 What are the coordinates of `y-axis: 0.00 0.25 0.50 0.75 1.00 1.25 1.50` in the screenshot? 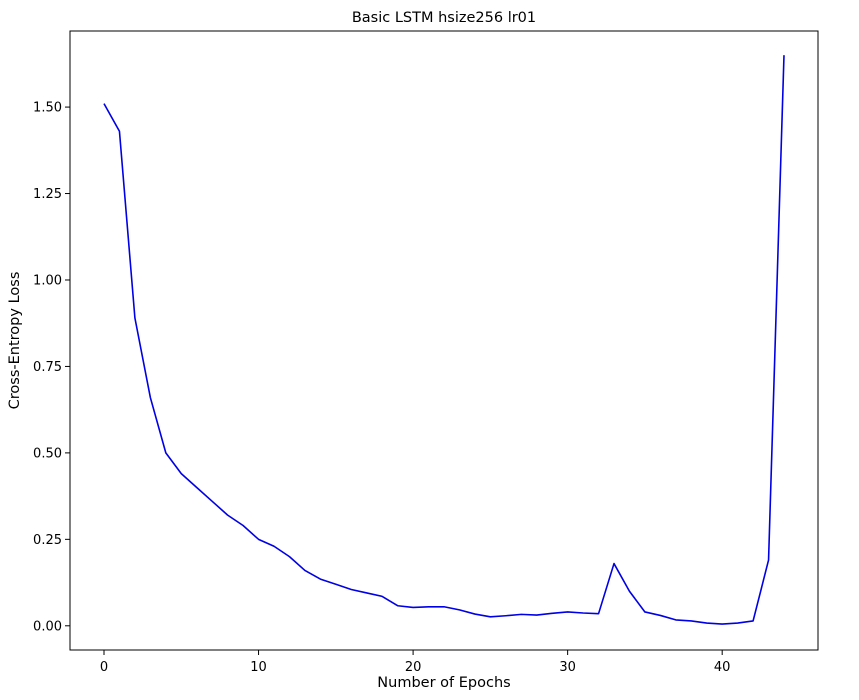 It's located at (51, 367).